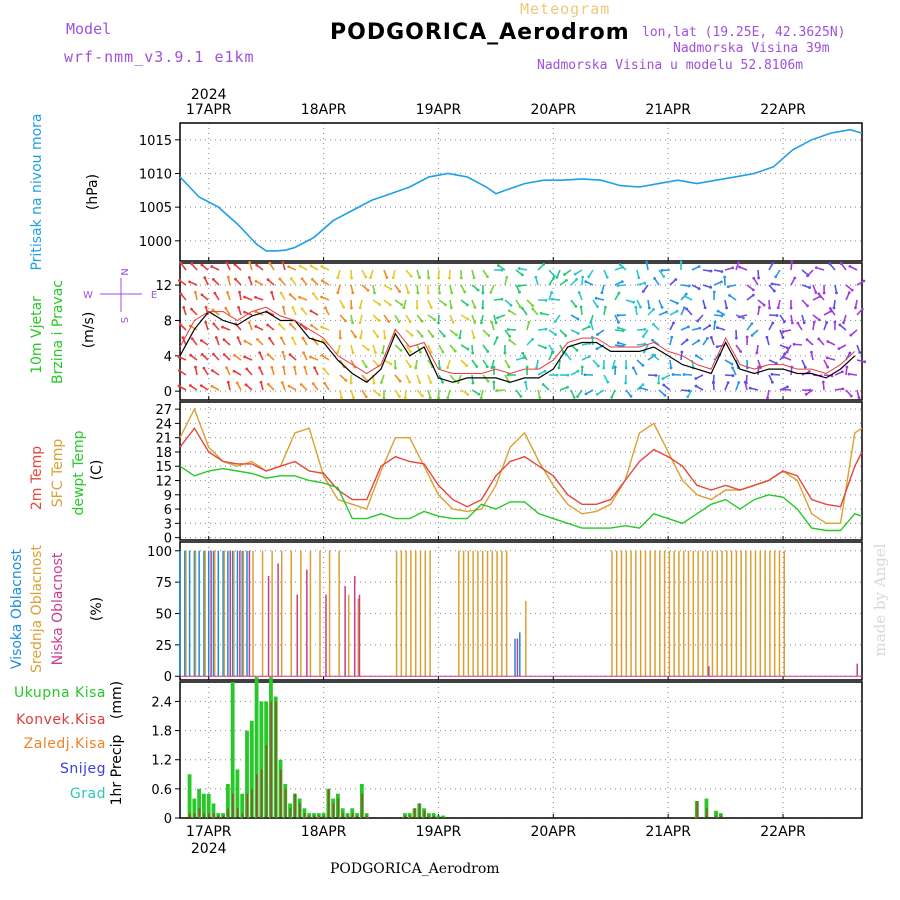 The height and width of the screenshot is (900, 900). Describe the element at coordinates (155, 208) in the screenshot. I see `y-tick-label: 1005` at that location.